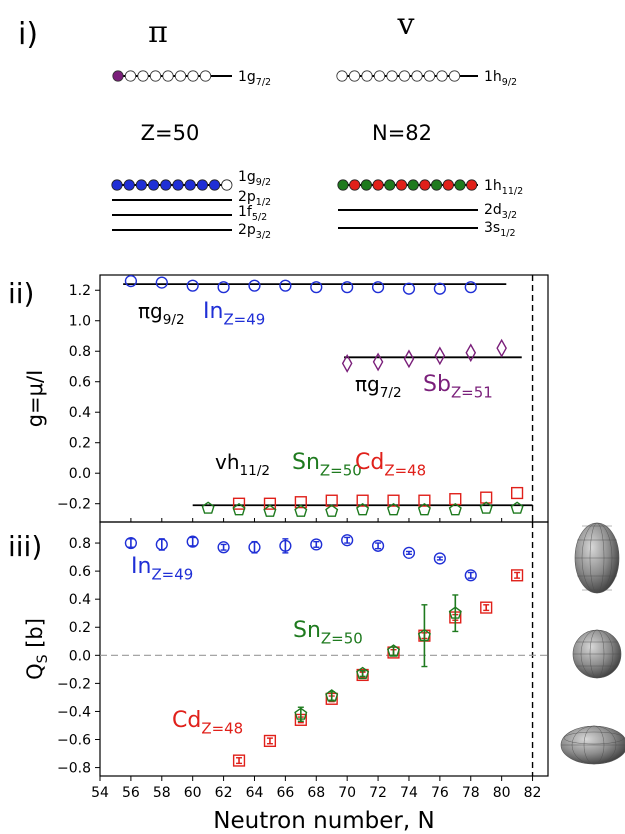  I want to click on annotation-πg-2: πg7/2, so click(378, 386).